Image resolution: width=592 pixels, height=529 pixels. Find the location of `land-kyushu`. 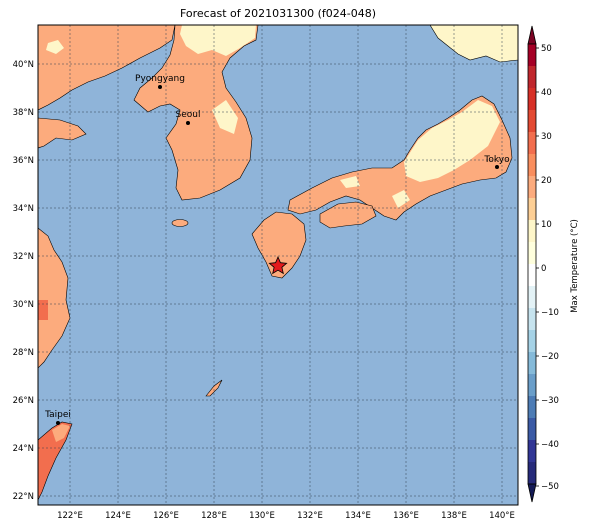

land-kyushu is located at coordinates (279, 245).